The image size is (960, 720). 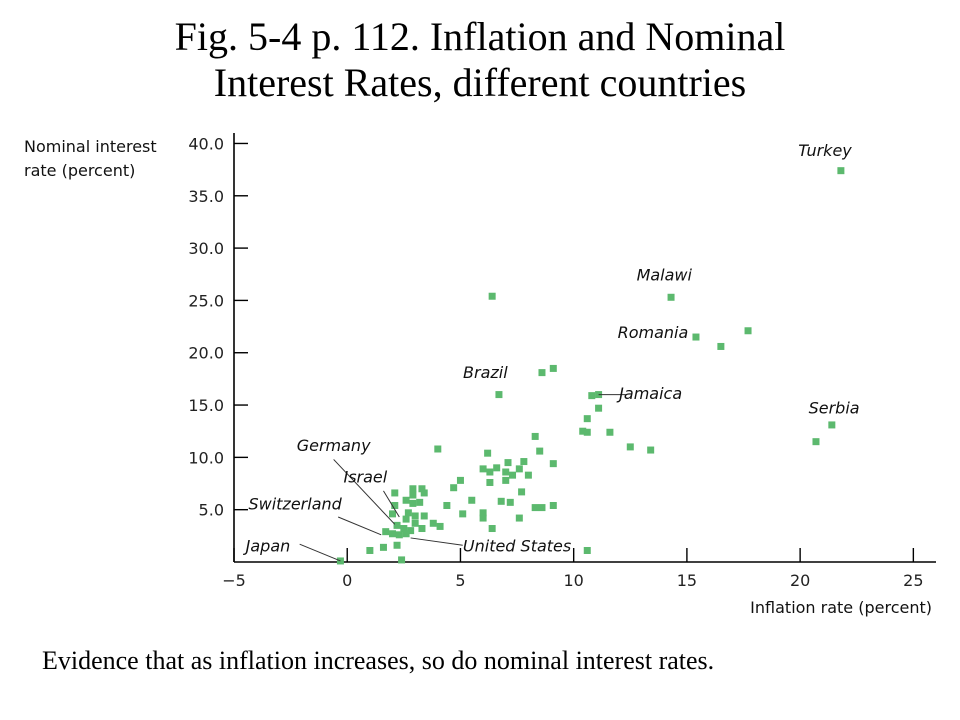 What do you see at coordinates (295, 504) in the screenshot?
I see `annotation-label: Switzerland` at bounding box center [295, 504].